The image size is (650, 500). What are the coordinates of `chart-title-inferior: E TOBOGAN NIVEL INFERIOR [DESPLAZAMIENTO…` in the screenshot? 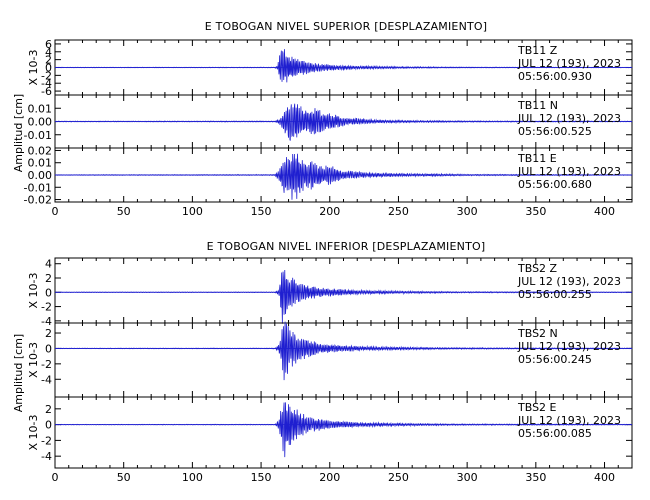 It's located at (346, 246).